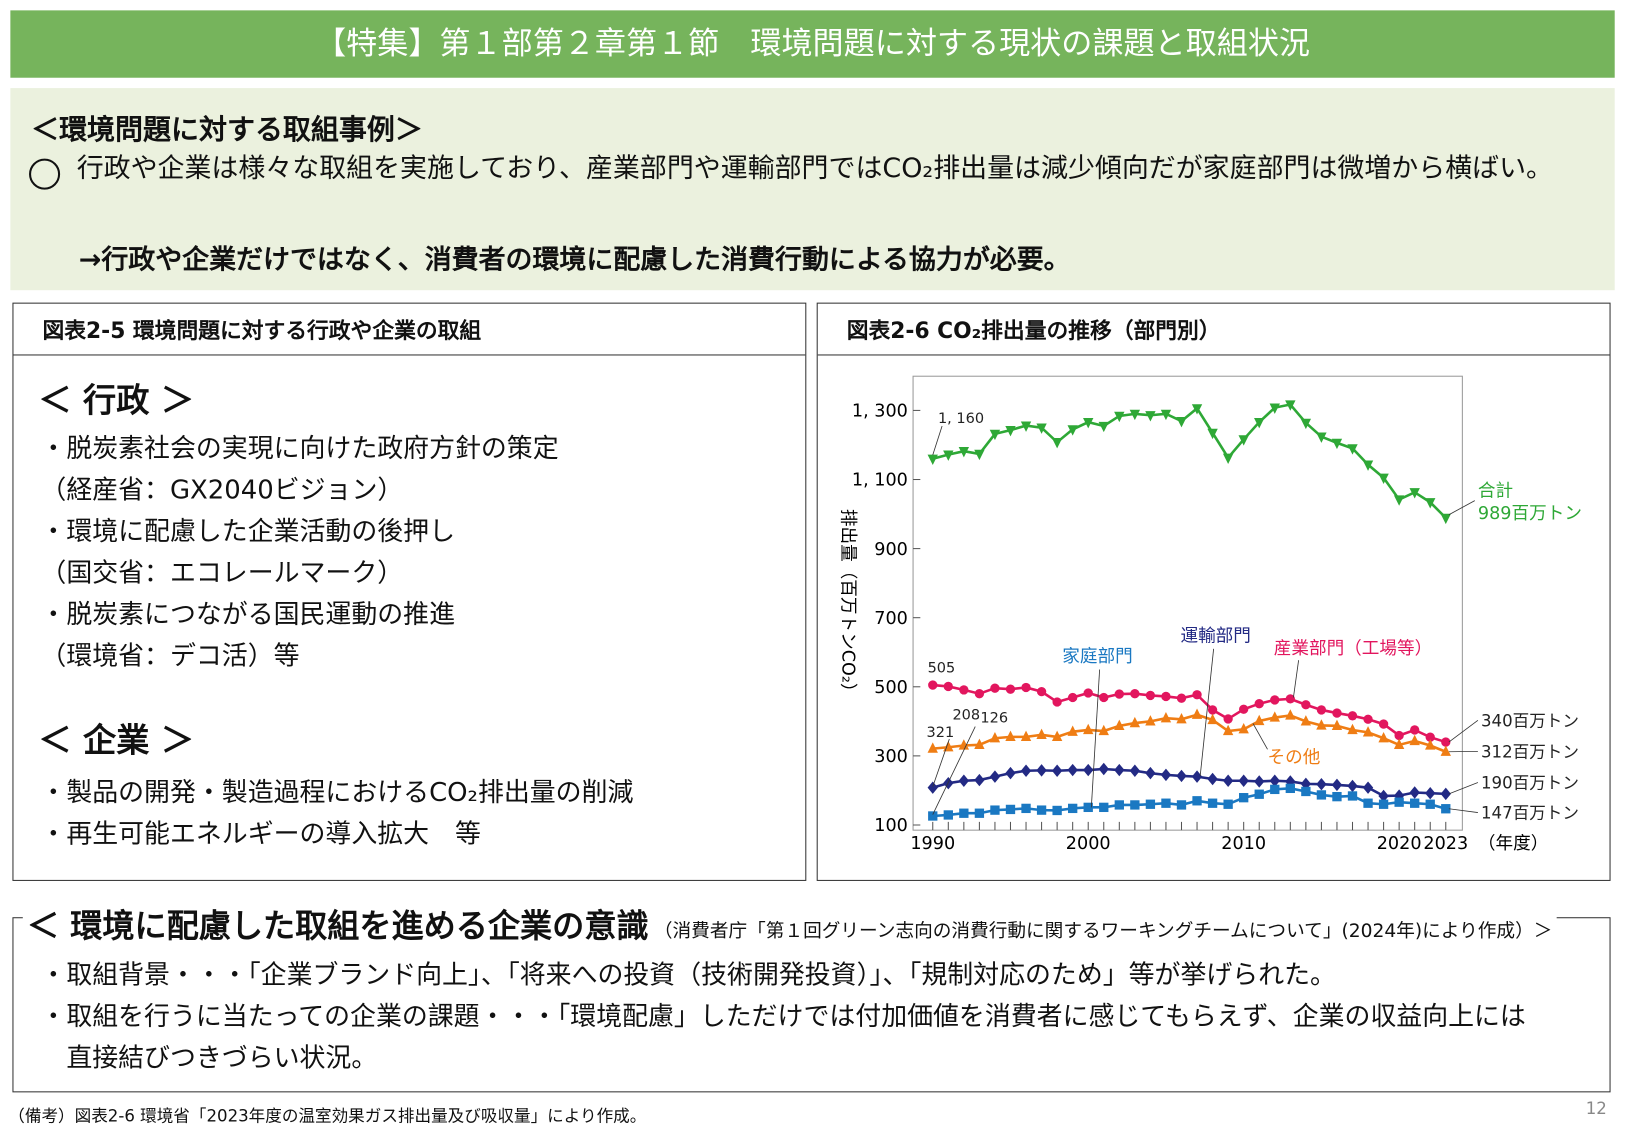  Describe the element at coordinates (409, 330) in the screenshot. I see `panel-title: 図表2-5 環境問題に対する行政や企業の取組` at that location.